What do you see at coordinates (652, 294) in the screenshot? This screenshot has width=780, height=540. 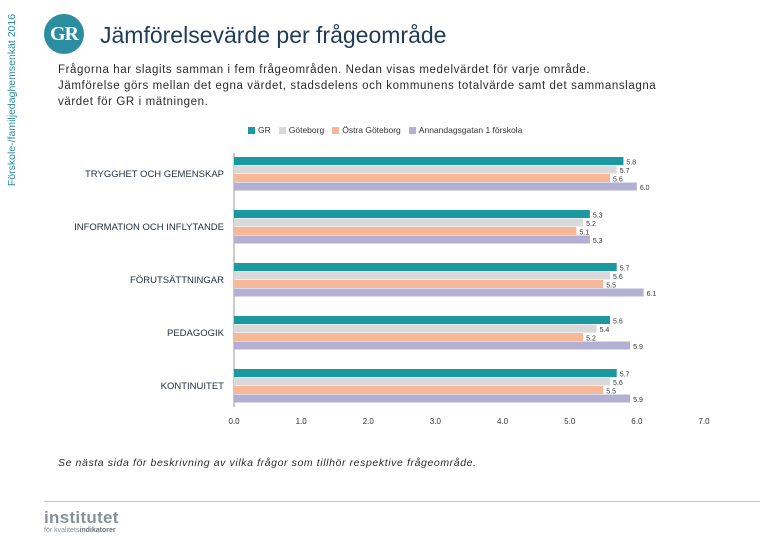 I see `data-label: 6.1` at bounding box center [652, 294].